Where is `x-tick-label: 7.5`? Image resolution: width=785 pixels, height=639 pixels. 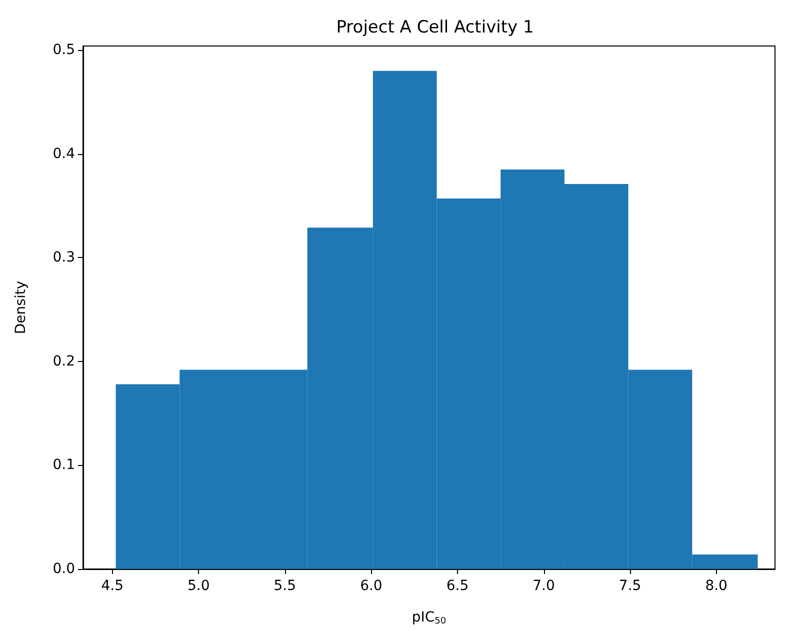
x-tick-label: 7.5 is located at coordinates (630, 586).